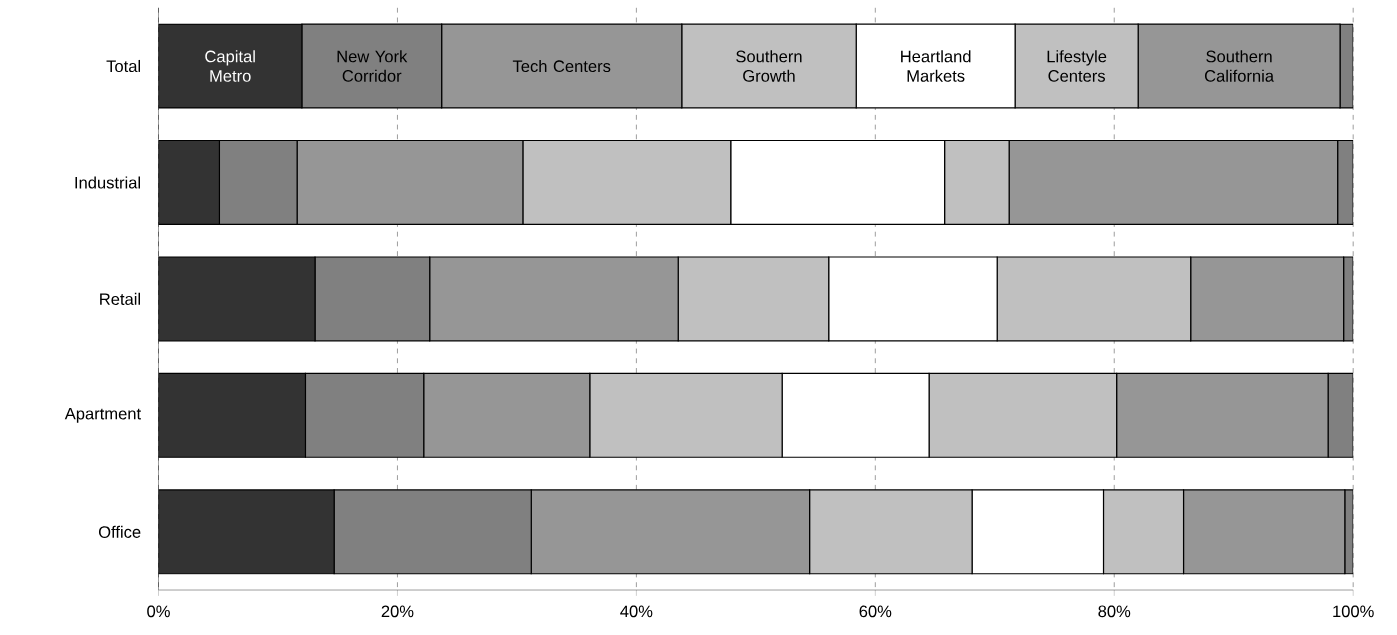 The width and height of the screenshot is (1397, 635). What do you see at coordinates (1077, 66) in the screenshot?
I see `series-label: Lifestyle Centers` at bounding box center [1077, 66].